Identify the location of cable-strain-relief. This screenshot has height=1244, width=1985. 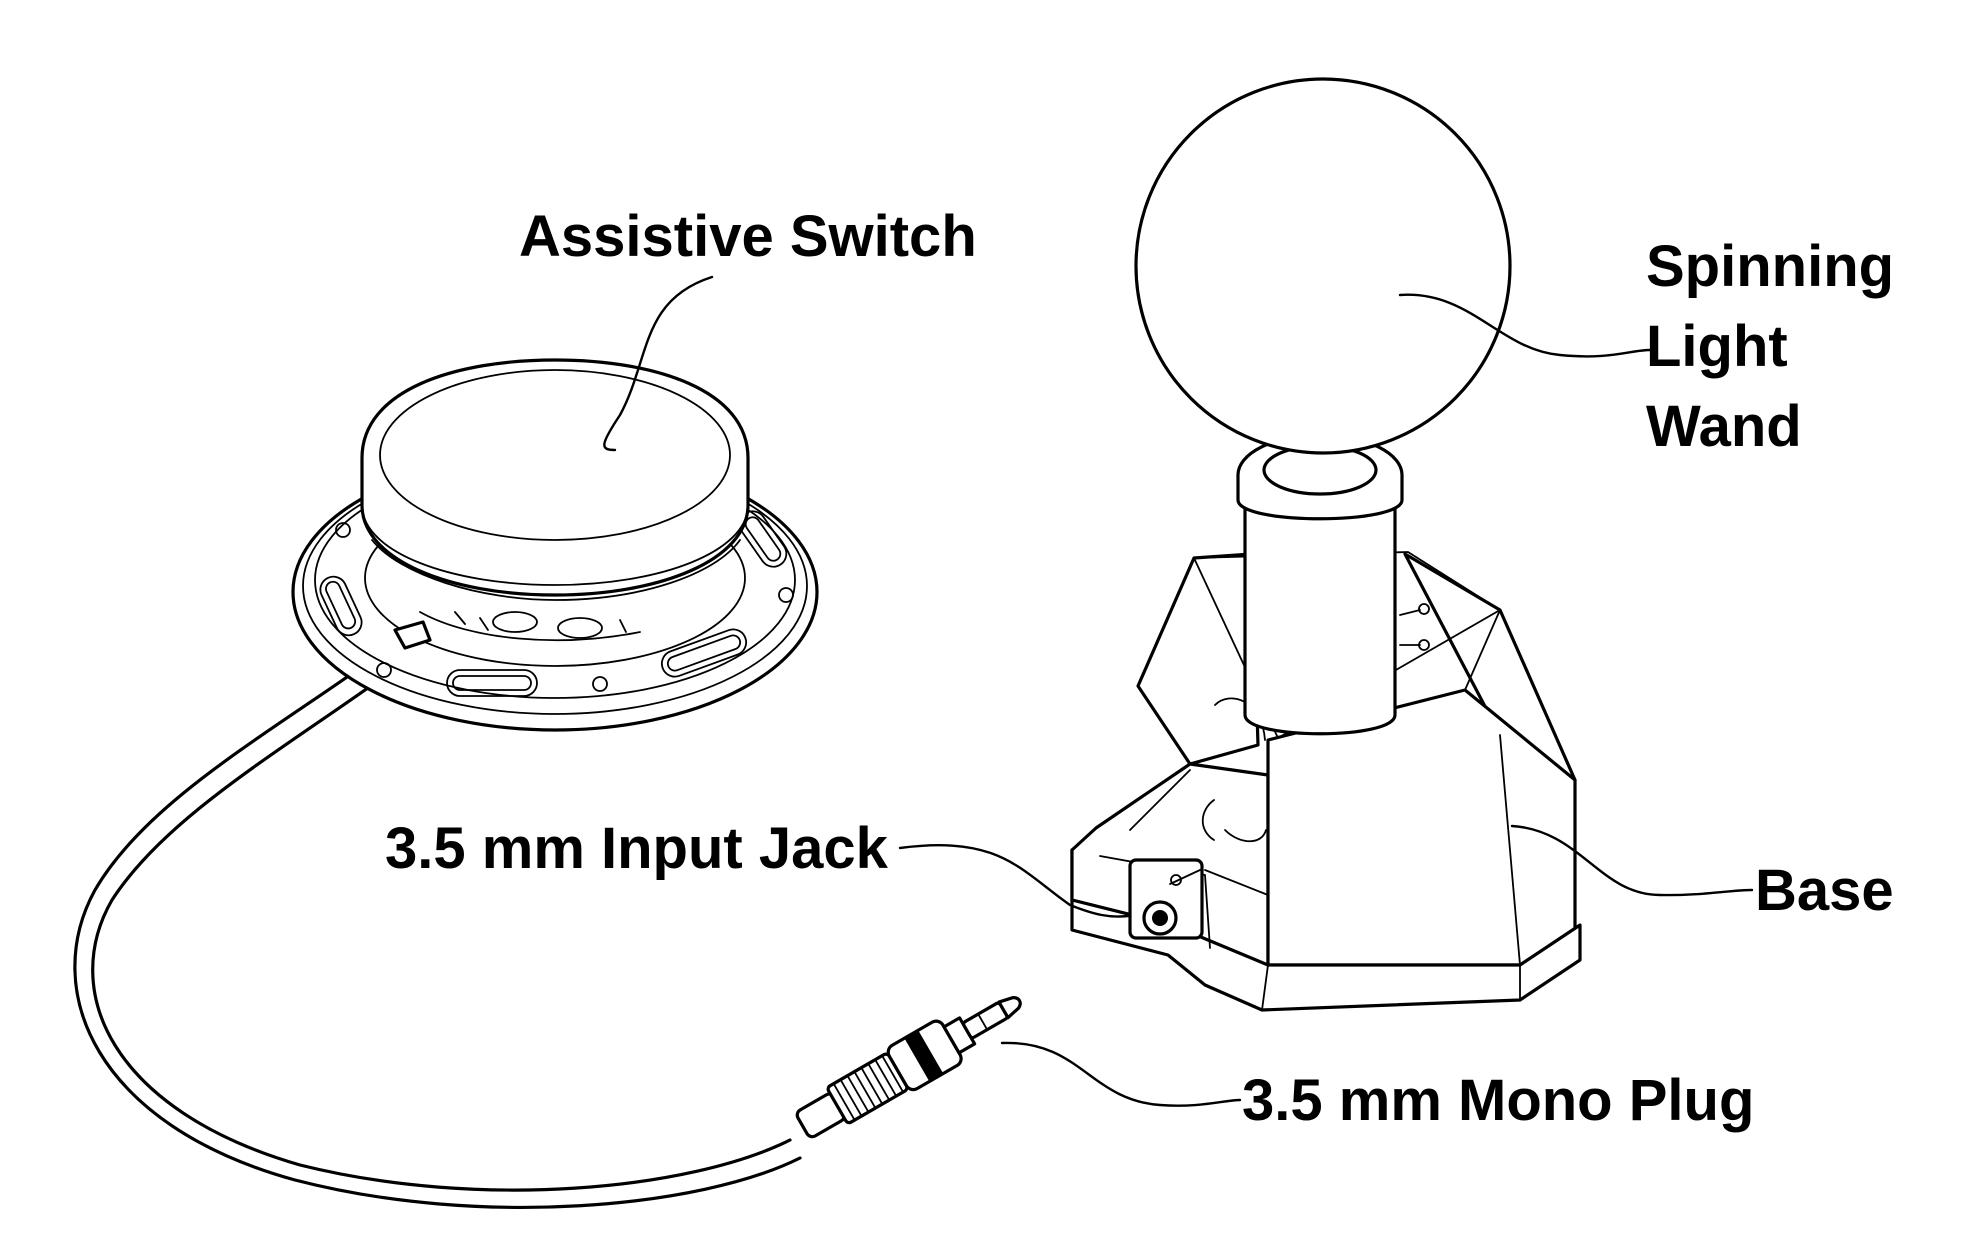
(412, 635).